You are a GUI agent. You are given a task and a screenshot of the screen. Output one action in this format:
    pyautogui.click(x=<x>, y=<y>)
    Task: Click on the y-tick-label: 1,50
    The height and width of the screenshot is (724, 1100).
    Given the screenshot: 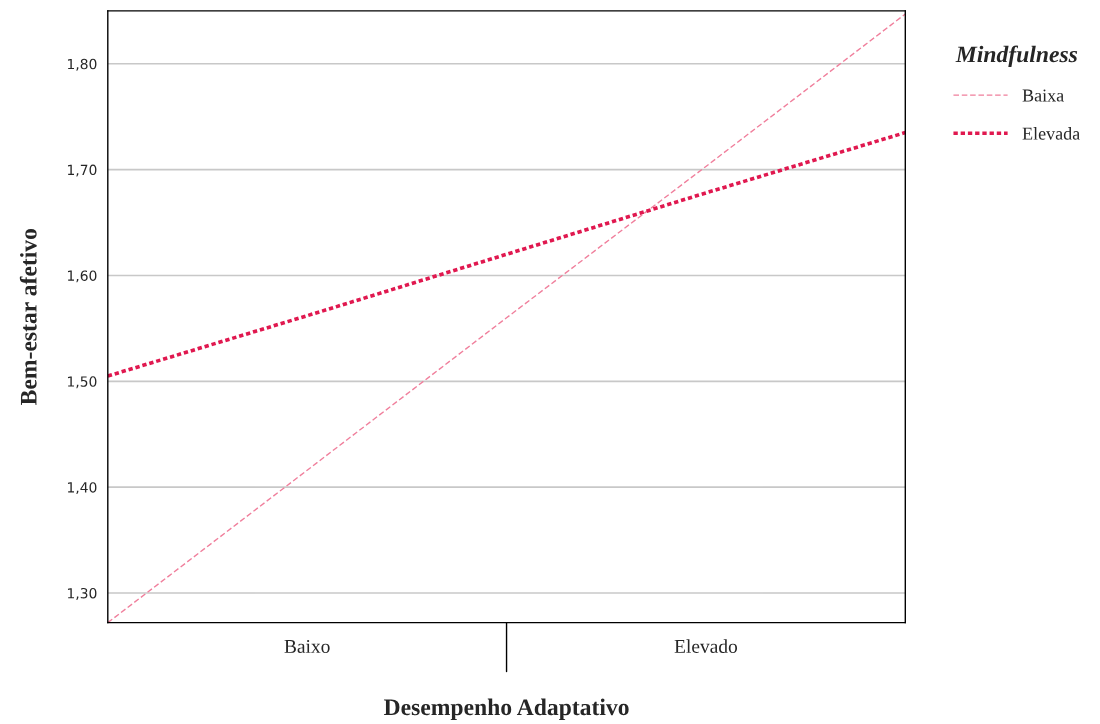 What is the action you would take?
    pyautogui.click(x=82, y=382)
    